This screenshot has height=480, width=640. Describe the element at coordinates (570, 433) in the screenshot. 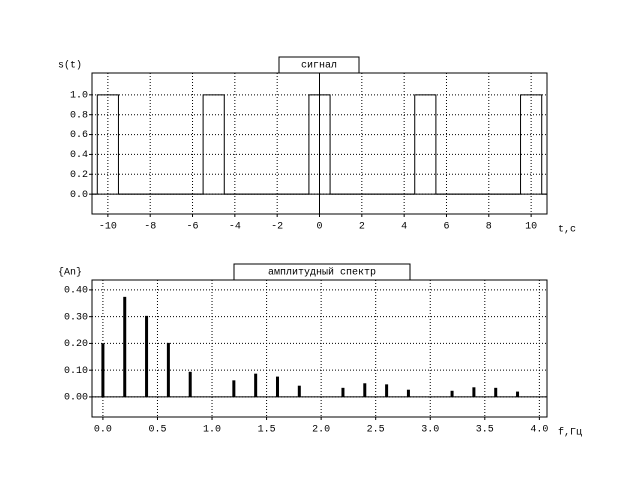

I see `x-axis-label: f,Гц` at that location.